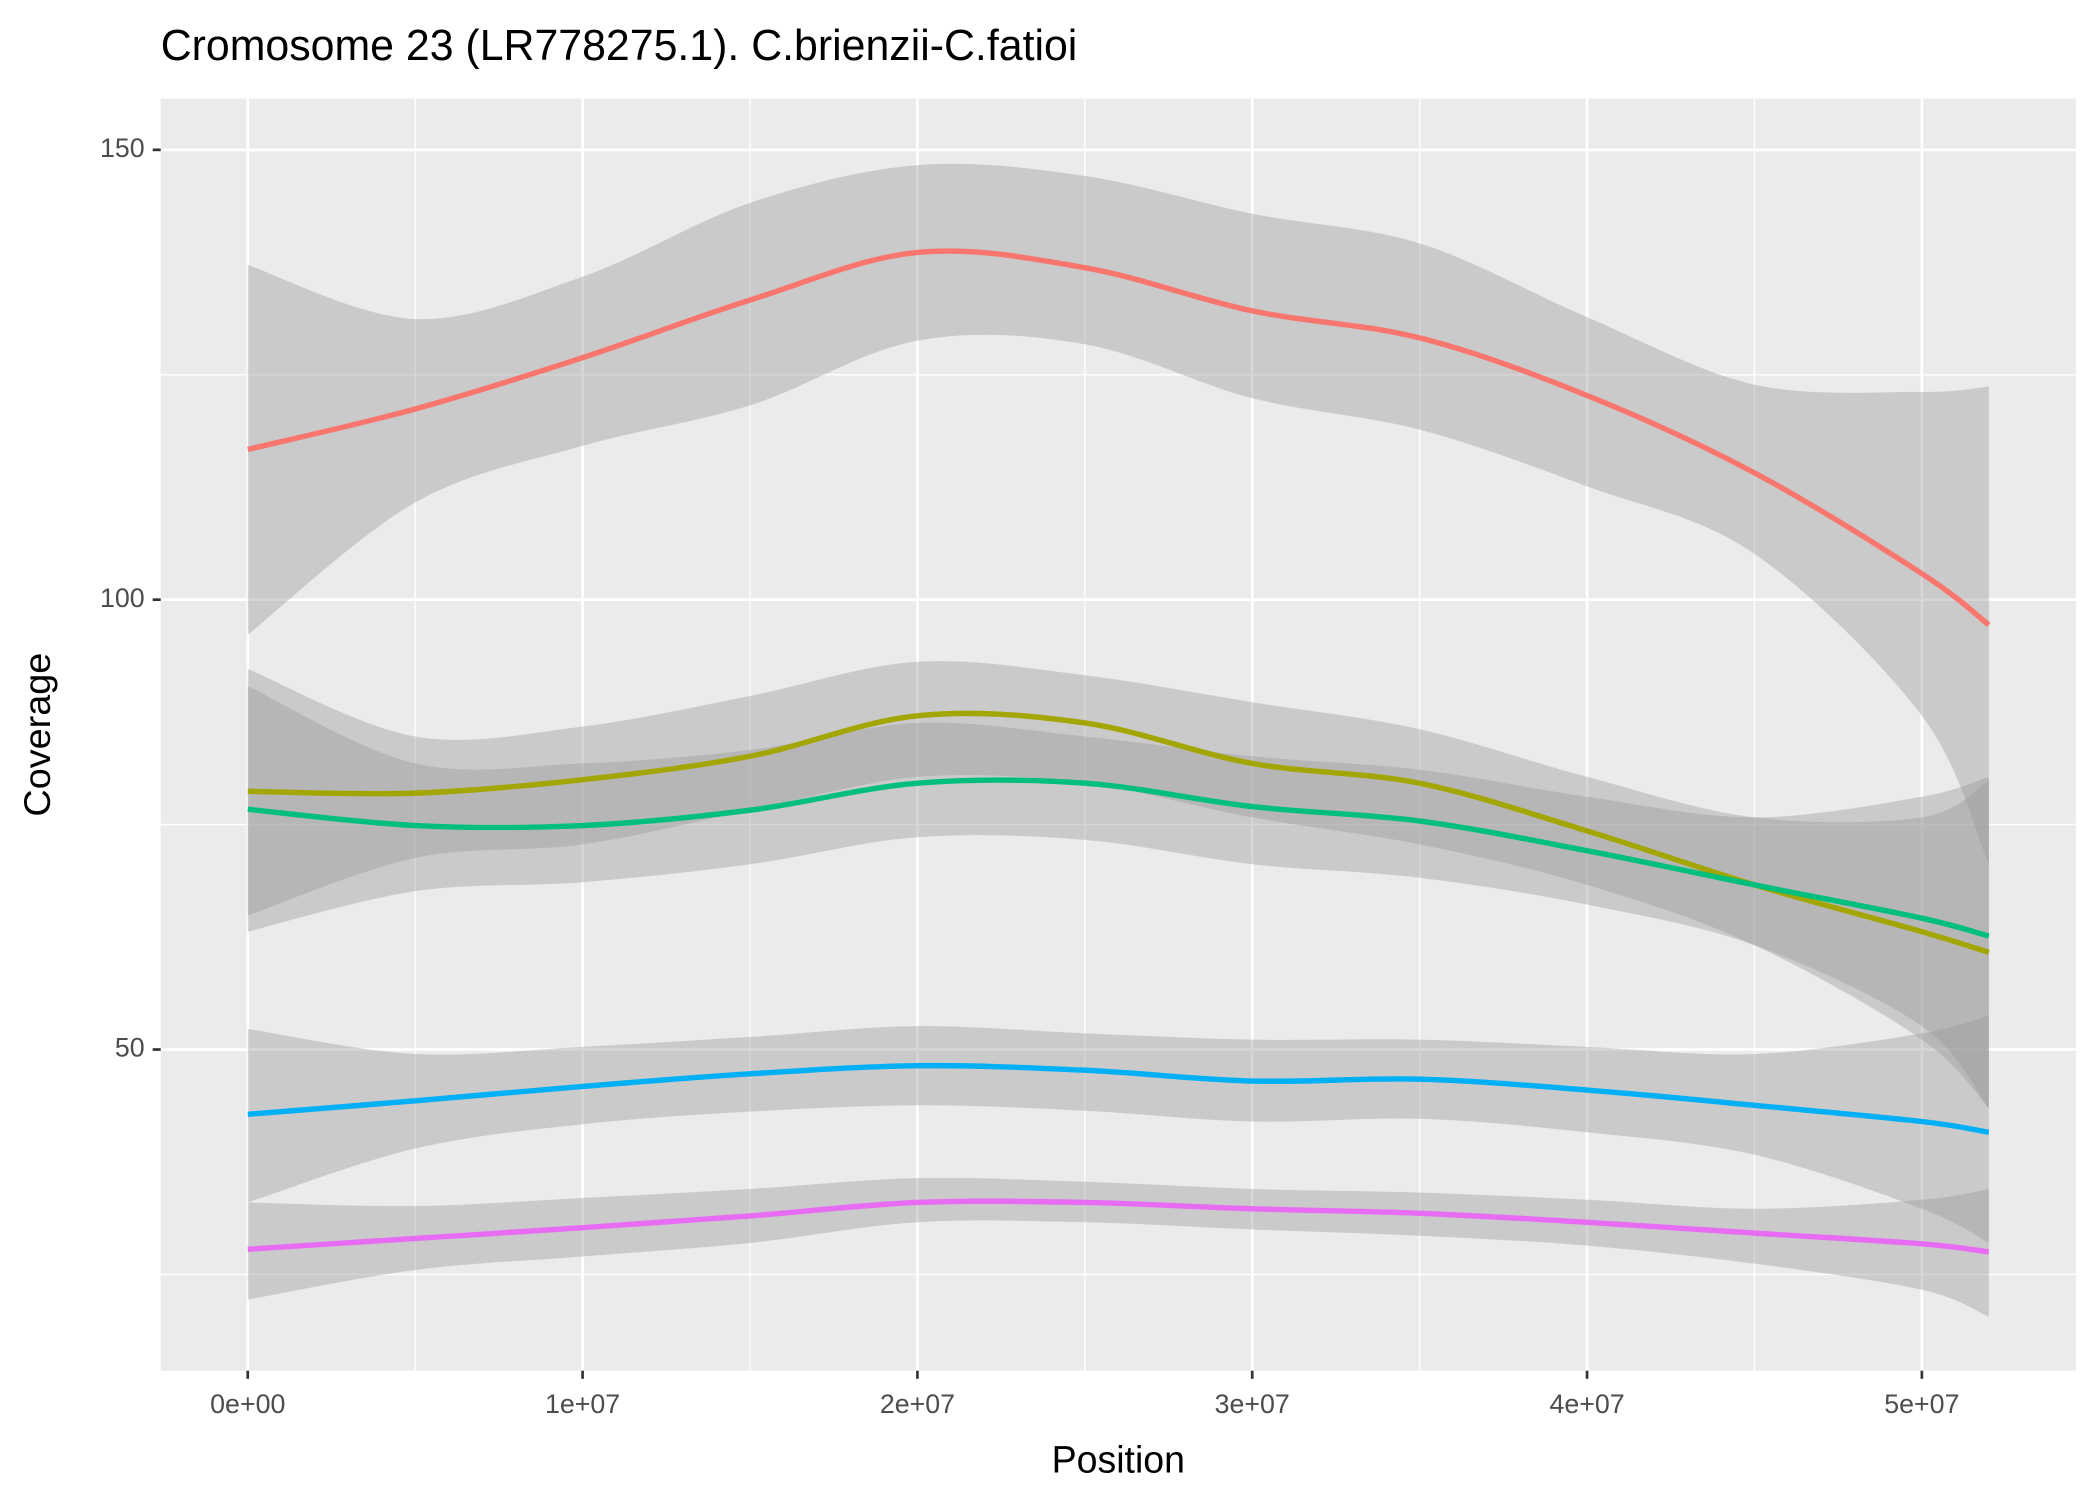 The image size is (2100, 1499). Describe the element at coordinates (247, 1404) in the screenshot. I see `x-tick-label: 0e+00` at that location.